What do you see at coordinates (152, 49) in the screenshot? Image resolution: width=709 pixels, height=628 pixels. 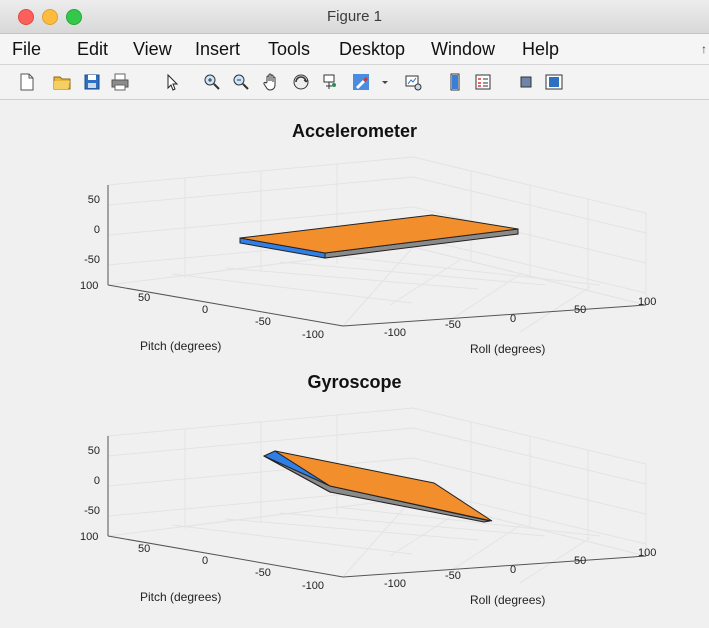 I see `menu-view: View` at bounding box center [152, 49].